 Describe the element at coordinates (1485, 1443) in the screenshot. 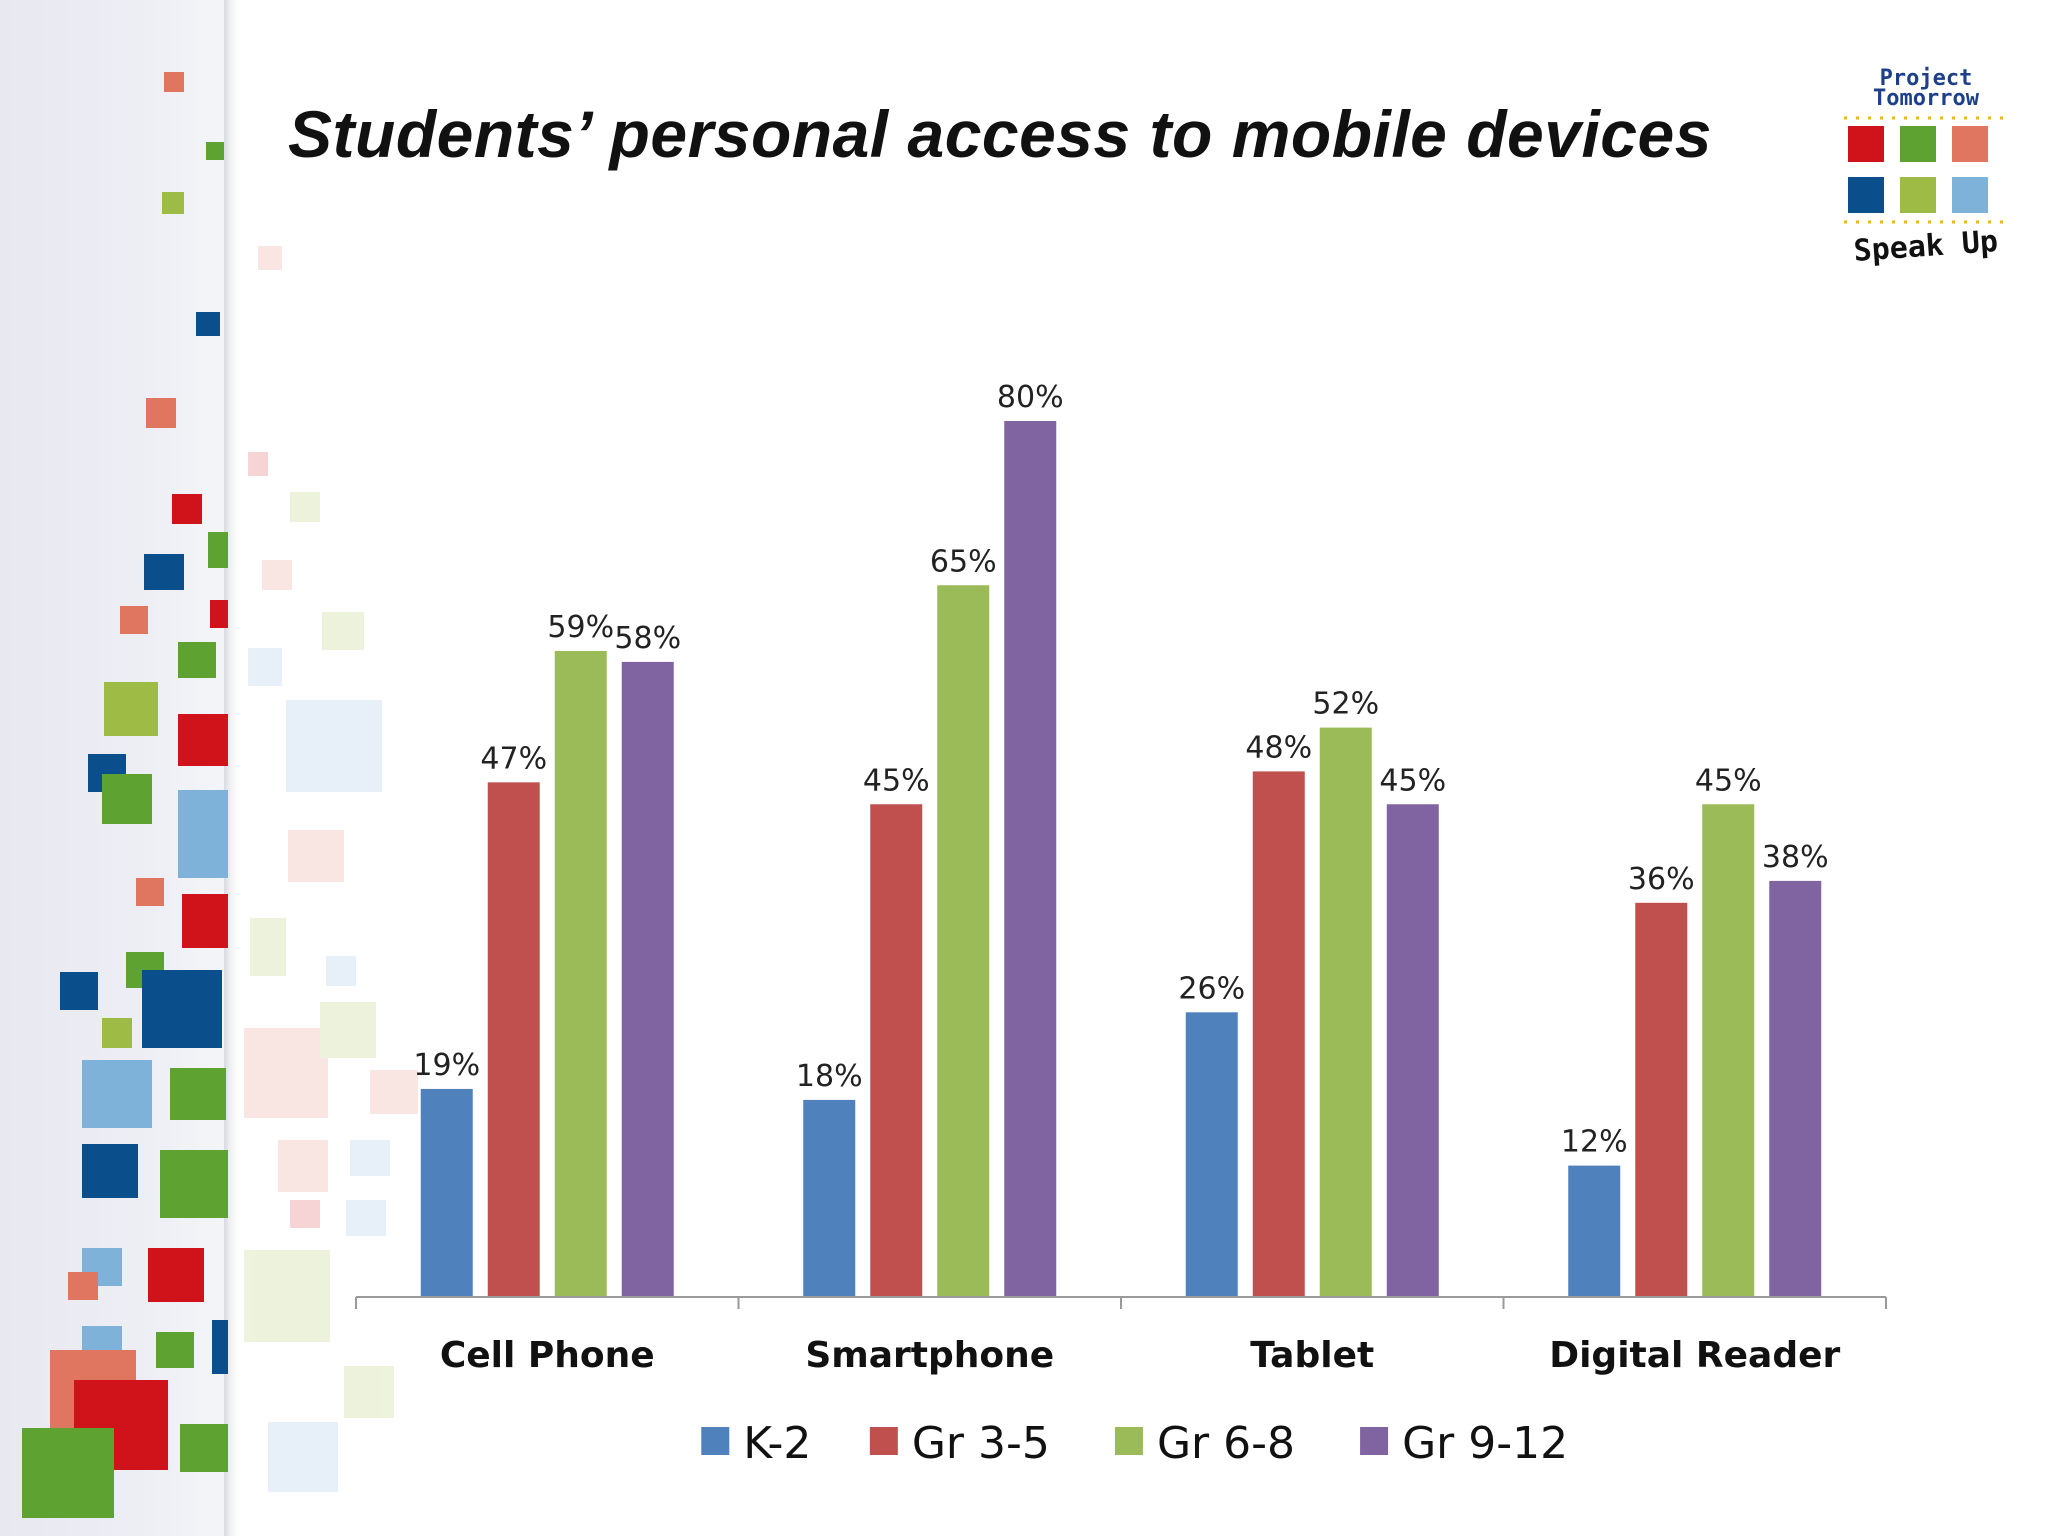

I see `legend-label: Gr 9-12` at that location.